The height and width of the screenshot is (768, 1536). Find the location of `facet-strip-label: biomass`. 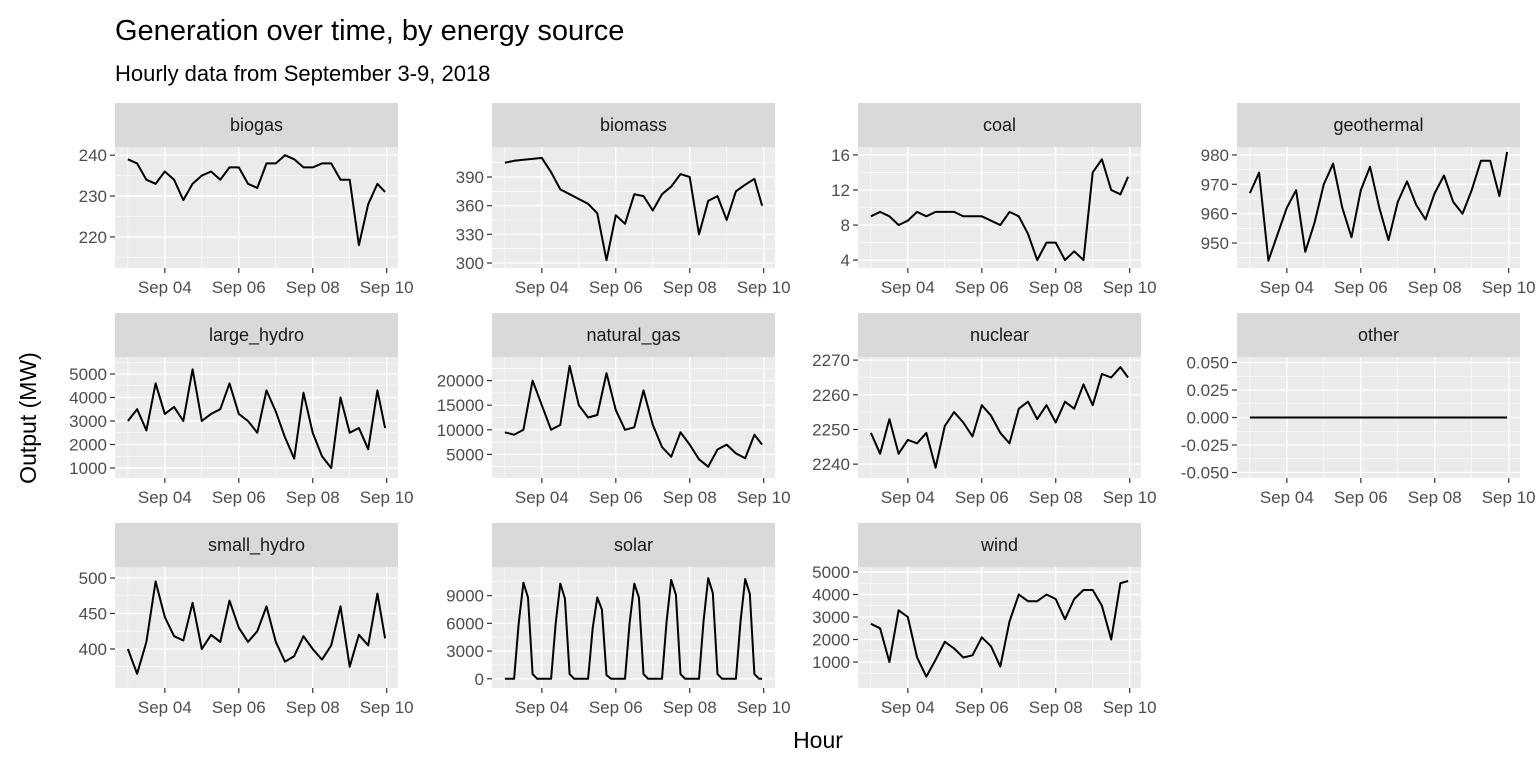

facet-strip-label: biomass is located at coordinates (633, 125).